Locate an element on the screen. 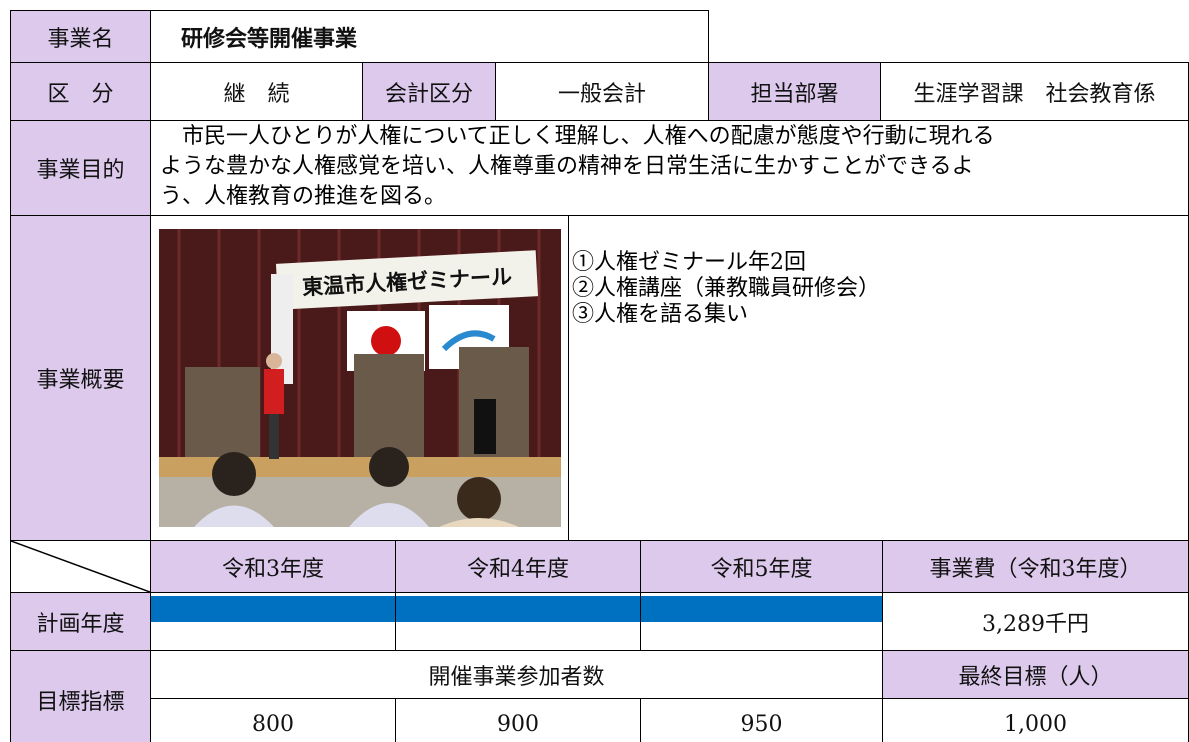 This screenshot has width=1189, height=742. corner-cell is located at coordinates (80, 566).